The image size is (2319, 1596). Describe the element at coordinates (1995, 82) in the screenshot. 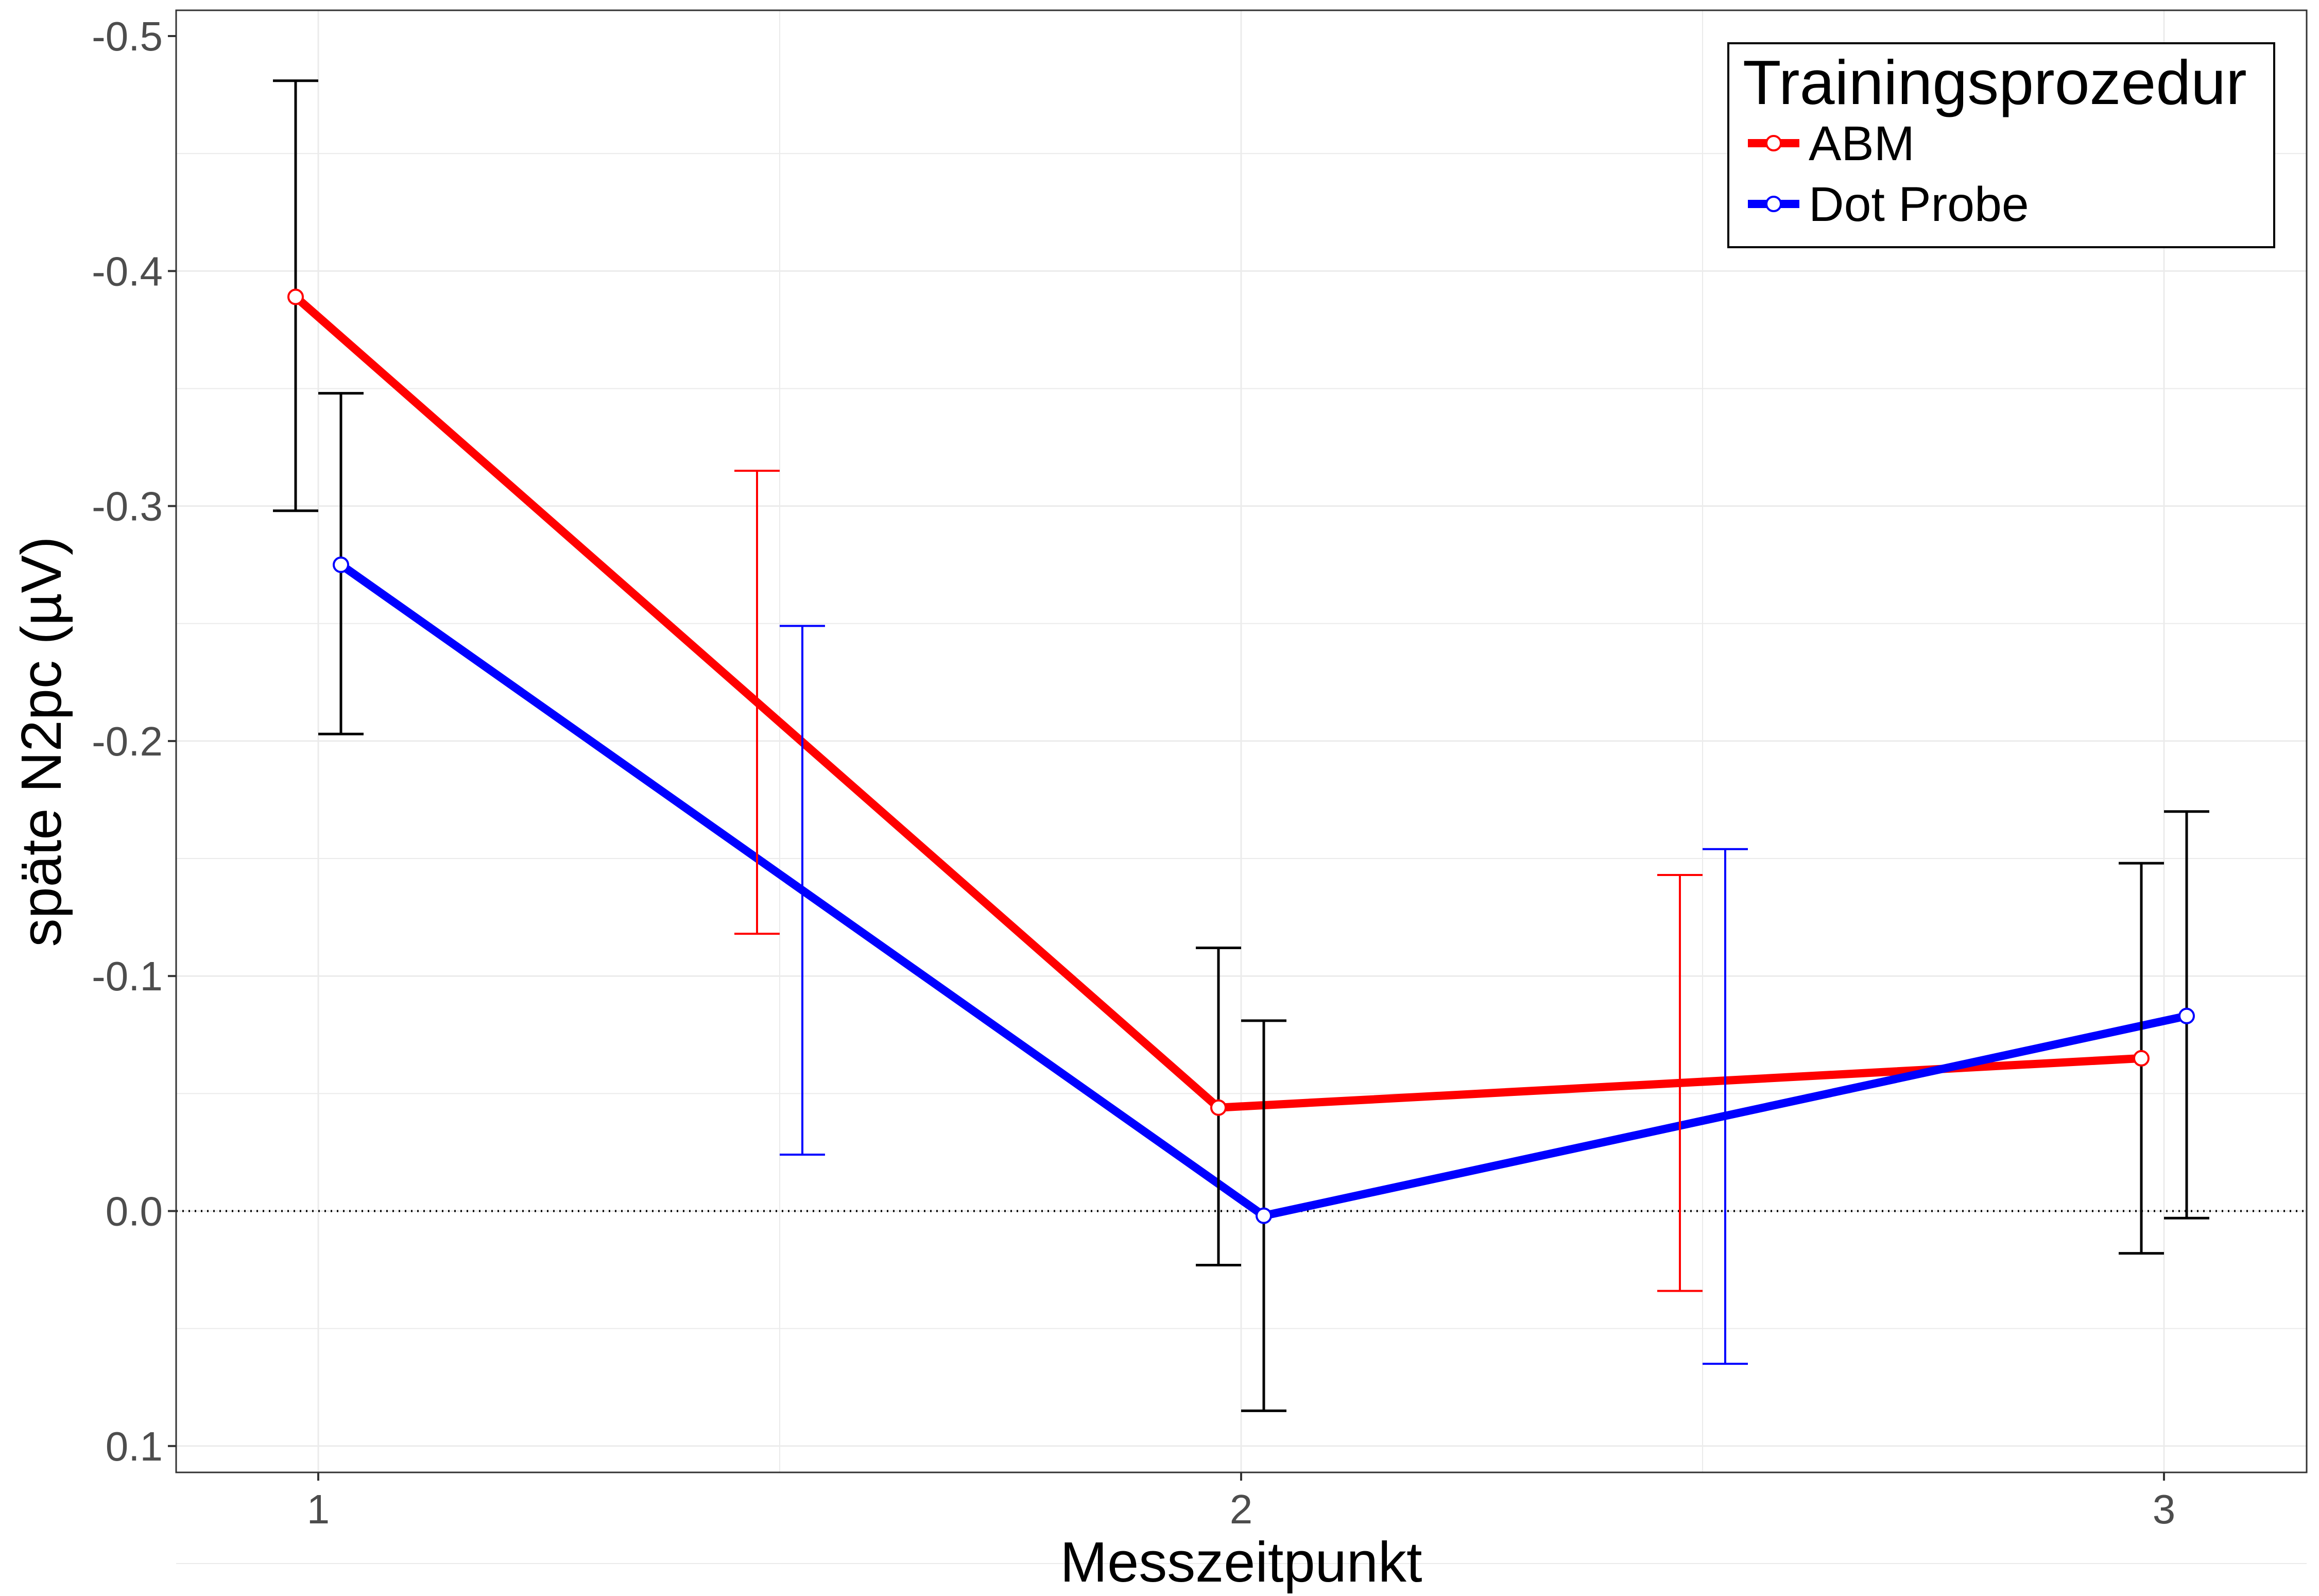

I see `legend-title: Trainingsprozedur` at that location.